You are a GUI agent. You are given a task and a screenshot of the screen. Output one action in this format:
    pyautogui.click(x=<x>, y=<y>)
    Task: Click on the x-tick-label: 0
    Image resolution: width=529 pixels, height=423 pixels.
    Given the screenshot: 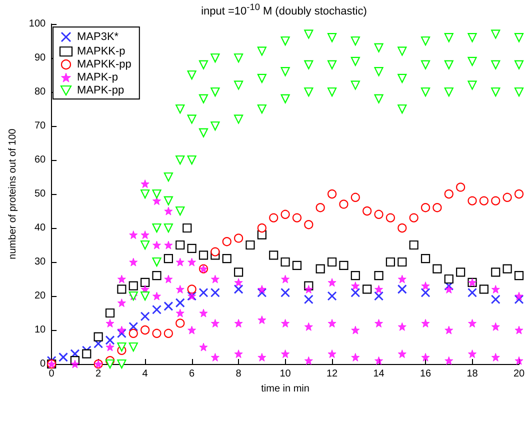 What is the action you would take?
    pyautogui.click(x=51, y=374)
    